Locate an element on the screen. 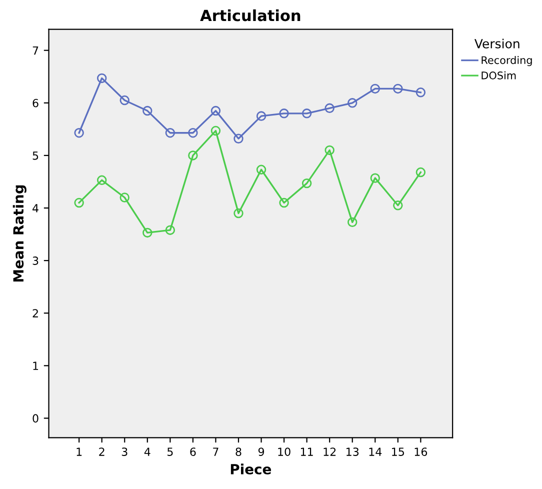 This screenshot has width=542, height=489. x-tick-label: 8 is located at coordinates (239, 452).